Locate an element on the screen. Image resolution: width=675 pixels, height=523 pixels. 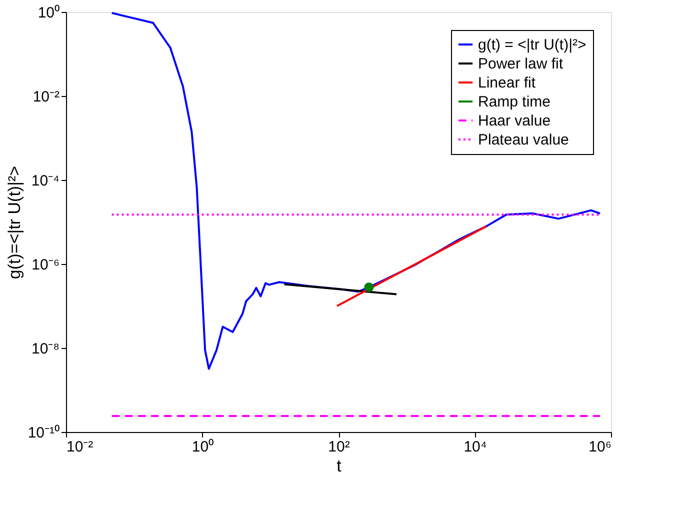
legend-label: Linear fit is located at coordinates (507, 83).